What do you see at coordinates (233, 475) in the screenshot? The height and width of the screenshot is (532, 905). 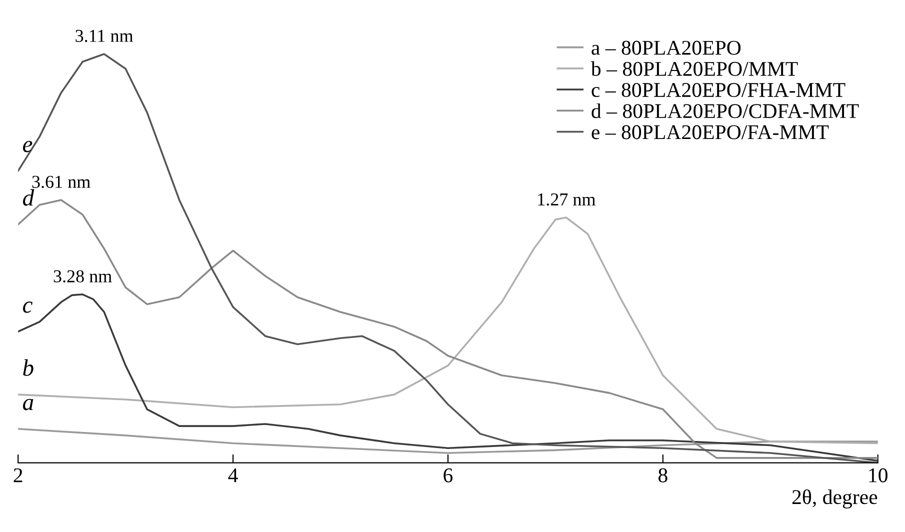 I see `x-tick-label: 4` at bounding box center [233, 475].